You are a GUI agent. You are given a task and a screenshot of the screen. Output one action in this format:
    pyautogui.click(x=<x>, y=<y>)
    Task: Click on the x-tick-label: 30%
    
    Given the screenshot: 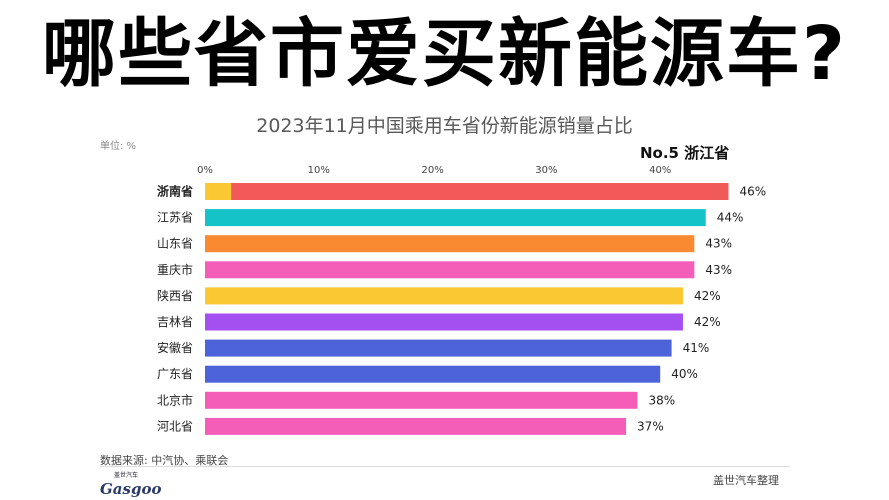 What is the action you would take?
    pyautogui.click(x=546, y=170)
    